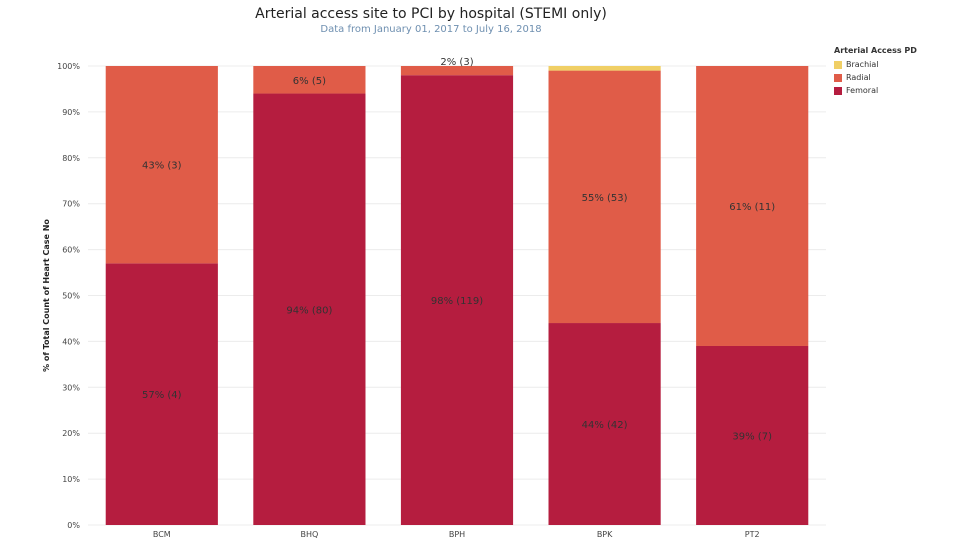 This screenshot has height=540, width=960. What do you see at coordinates (71, 341) in the screenshot?
I see `y-tick-label: 40%` at bounding box center [71, 341].